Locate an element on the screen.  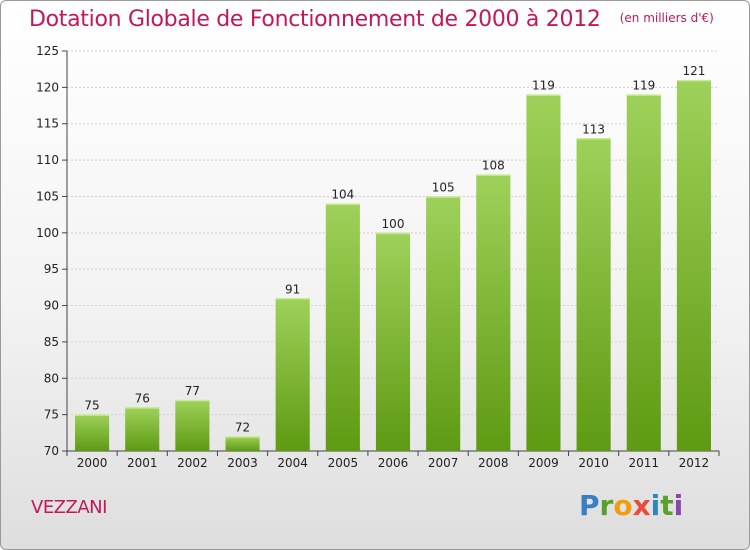
x-tick-label-2001: 2001 is located at coordinates (142, 463).